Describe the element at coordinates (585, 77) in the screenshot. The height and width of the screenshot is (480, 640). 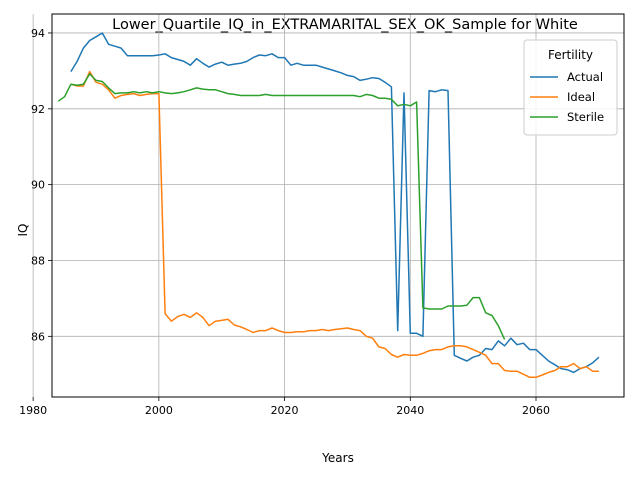
I see `legend-label-actual: Actual` at that location.